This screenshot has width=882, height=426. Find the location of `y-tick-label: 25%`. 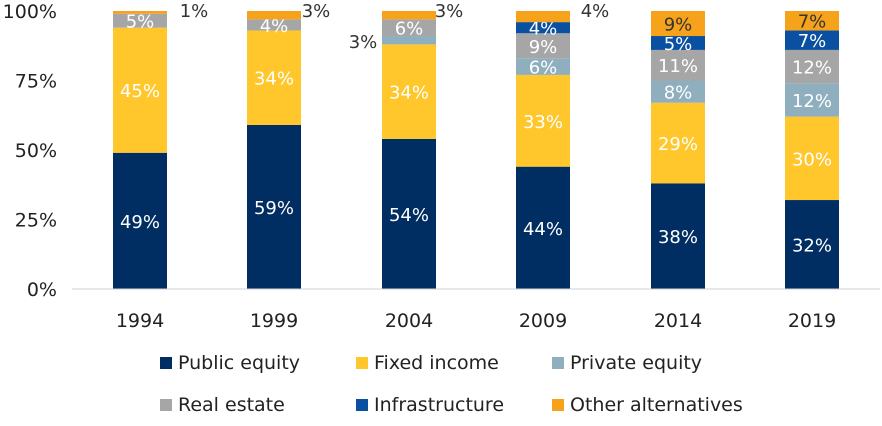

y-tick-label: 25% is located at coordinates (36, 221).